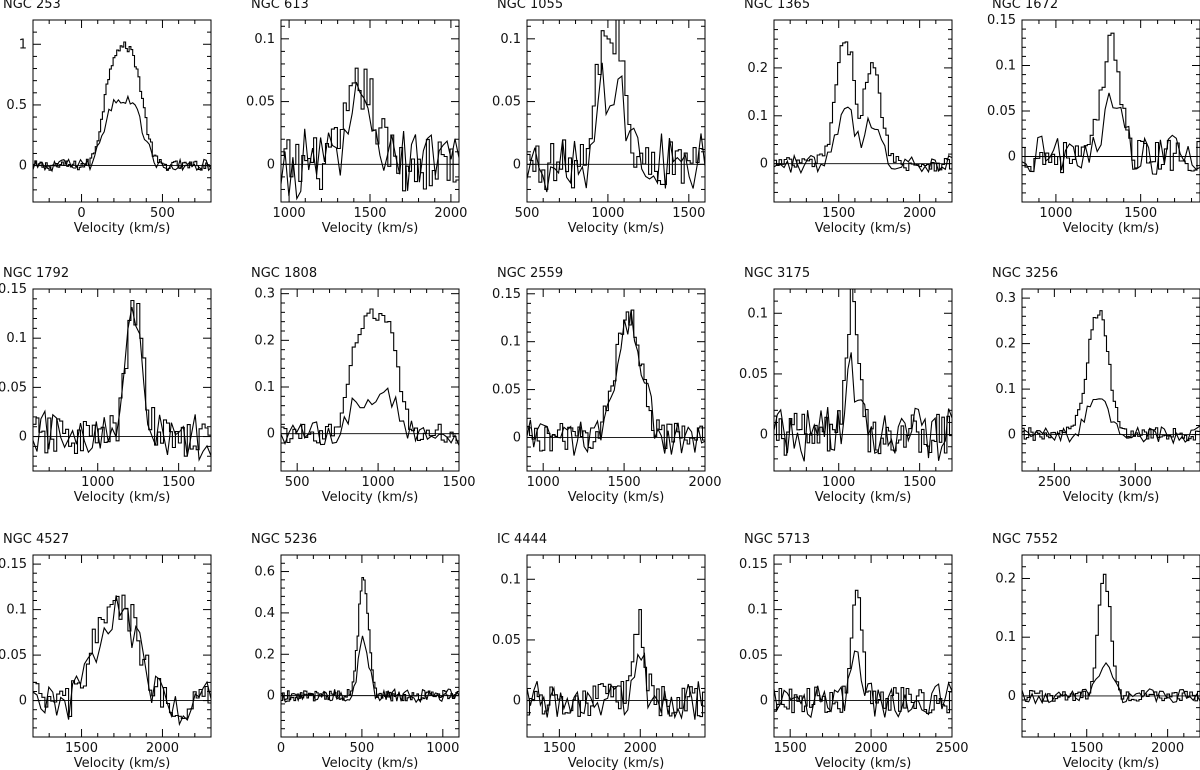 Image resolution: width=1200 pixels, height=770 pixels. Describe the element at coordinates (284, 273) in the screenshot. I see `panel-title: NGC 1808` at that location.